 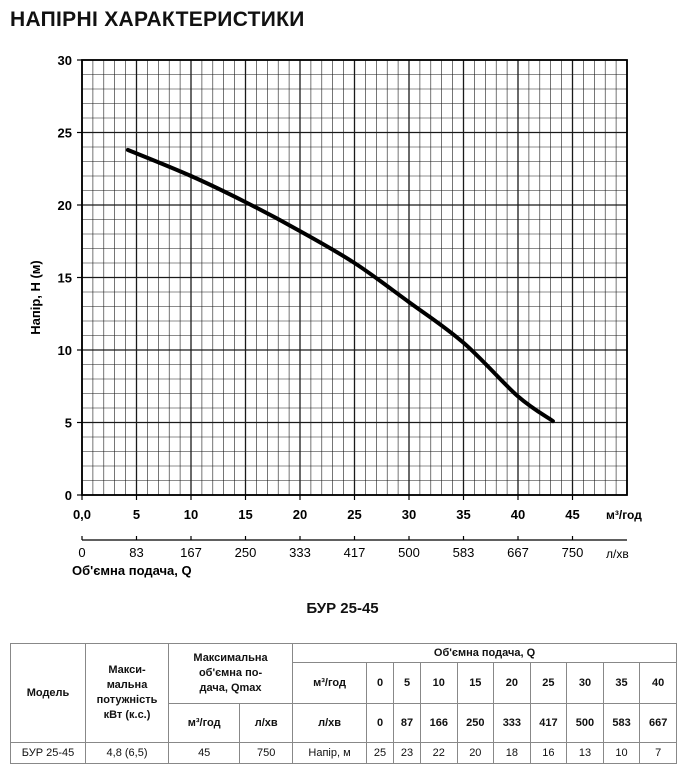 I want to click on y-tick-label: 20, so click(x=65, y=205).